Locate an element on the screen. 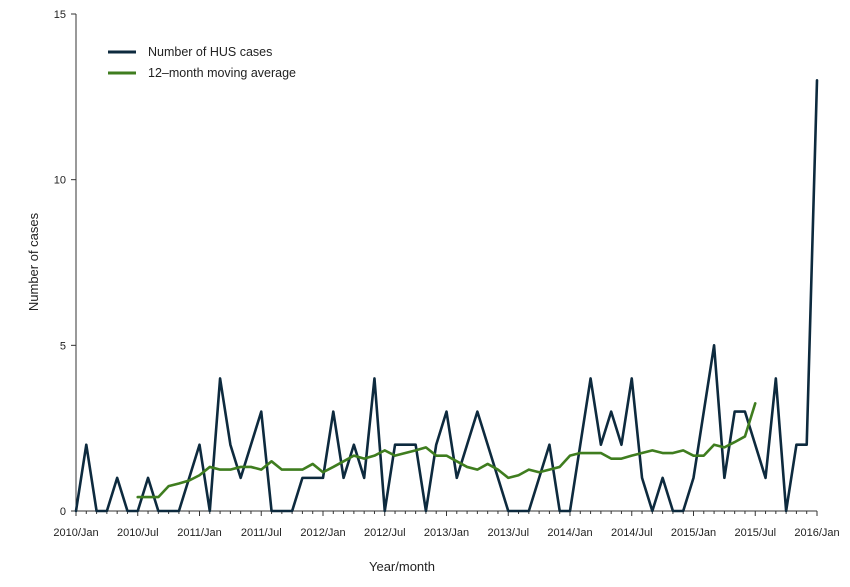 This screenshot has height=587, width=850. x-tick-label: 2014/Jan is located at coordinates (569, 533).